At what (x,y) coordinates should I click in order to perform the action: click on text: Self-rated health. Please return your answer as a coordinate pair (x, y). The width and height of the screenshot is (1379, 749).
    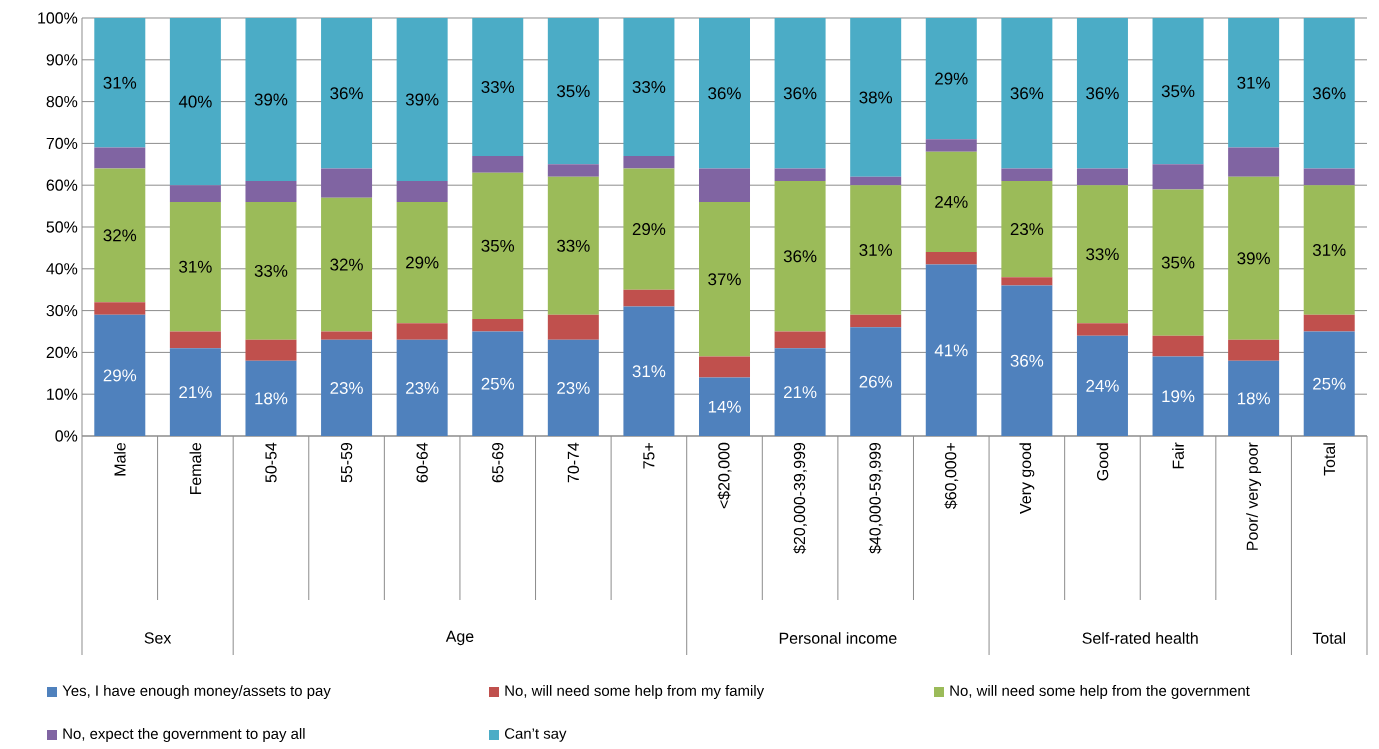
    Looking at the image, I should click on (1140, 638).